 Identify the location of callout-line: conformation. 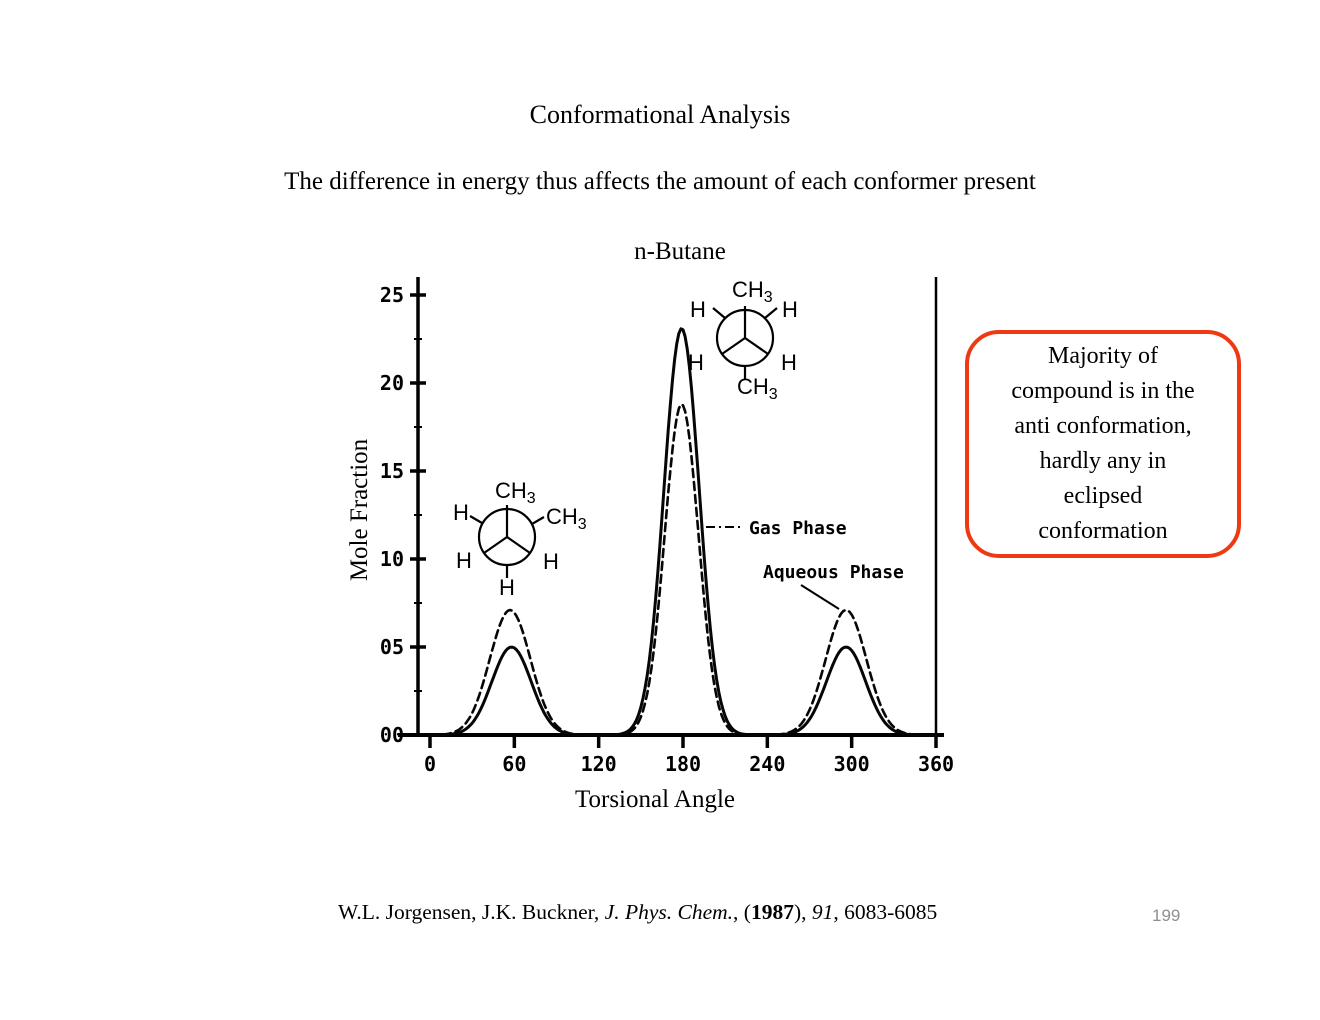
(1103, 531).